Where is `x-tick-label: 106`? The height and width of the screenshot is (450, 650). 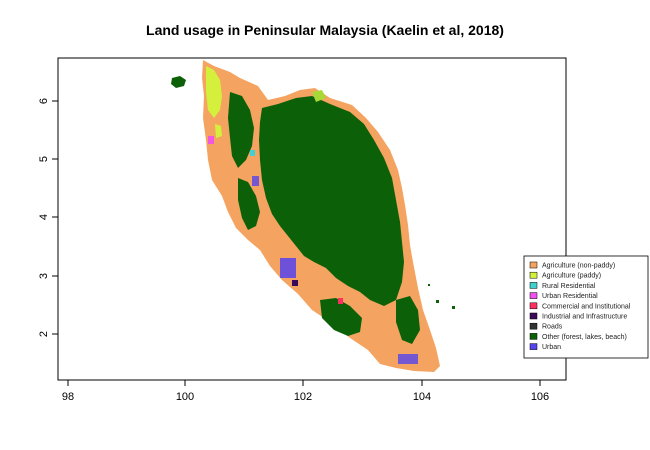 x-tick-label: 106 is located at coordinates (540, 397).